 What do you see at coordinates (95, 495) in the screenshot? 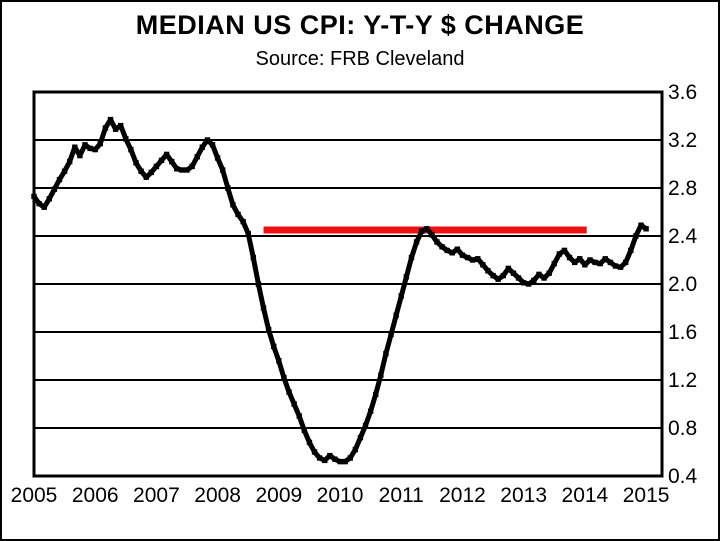
I see `x-tick-label: 2006` at bounding box center [95, 495].